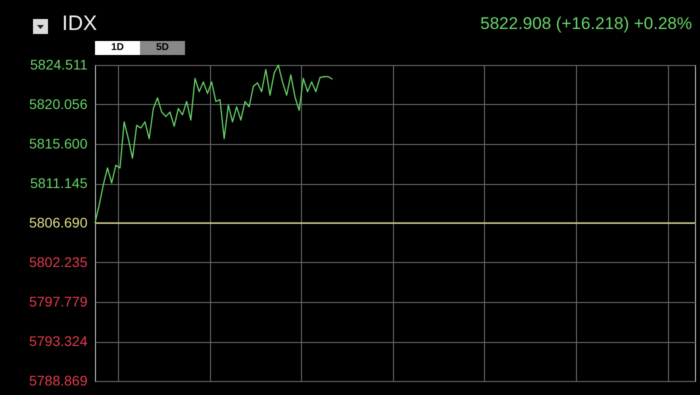  What do you see at coordinates (58, 222) in the screenshot?
I see `y-tick-label: 5806.690` at bounding box center [58, 222].